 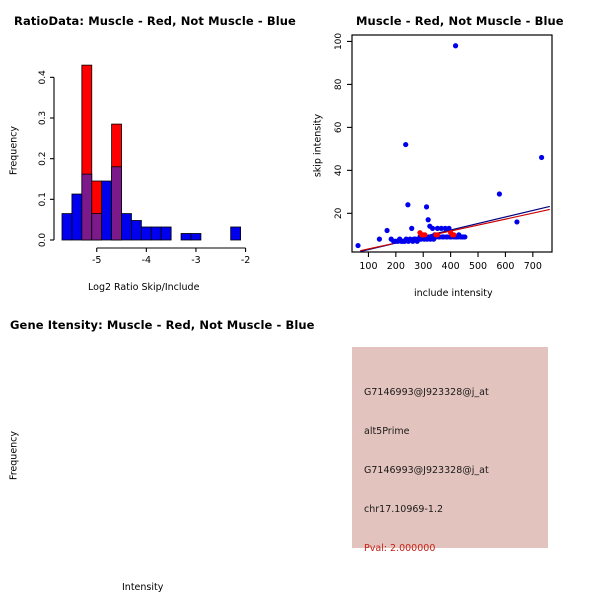 What do you see at coordinates (144, 287) in the screenshot?
I see `ratio-hist-xlabel: Log2 Ratio Skip/Include` at bounding box center [144, 287].